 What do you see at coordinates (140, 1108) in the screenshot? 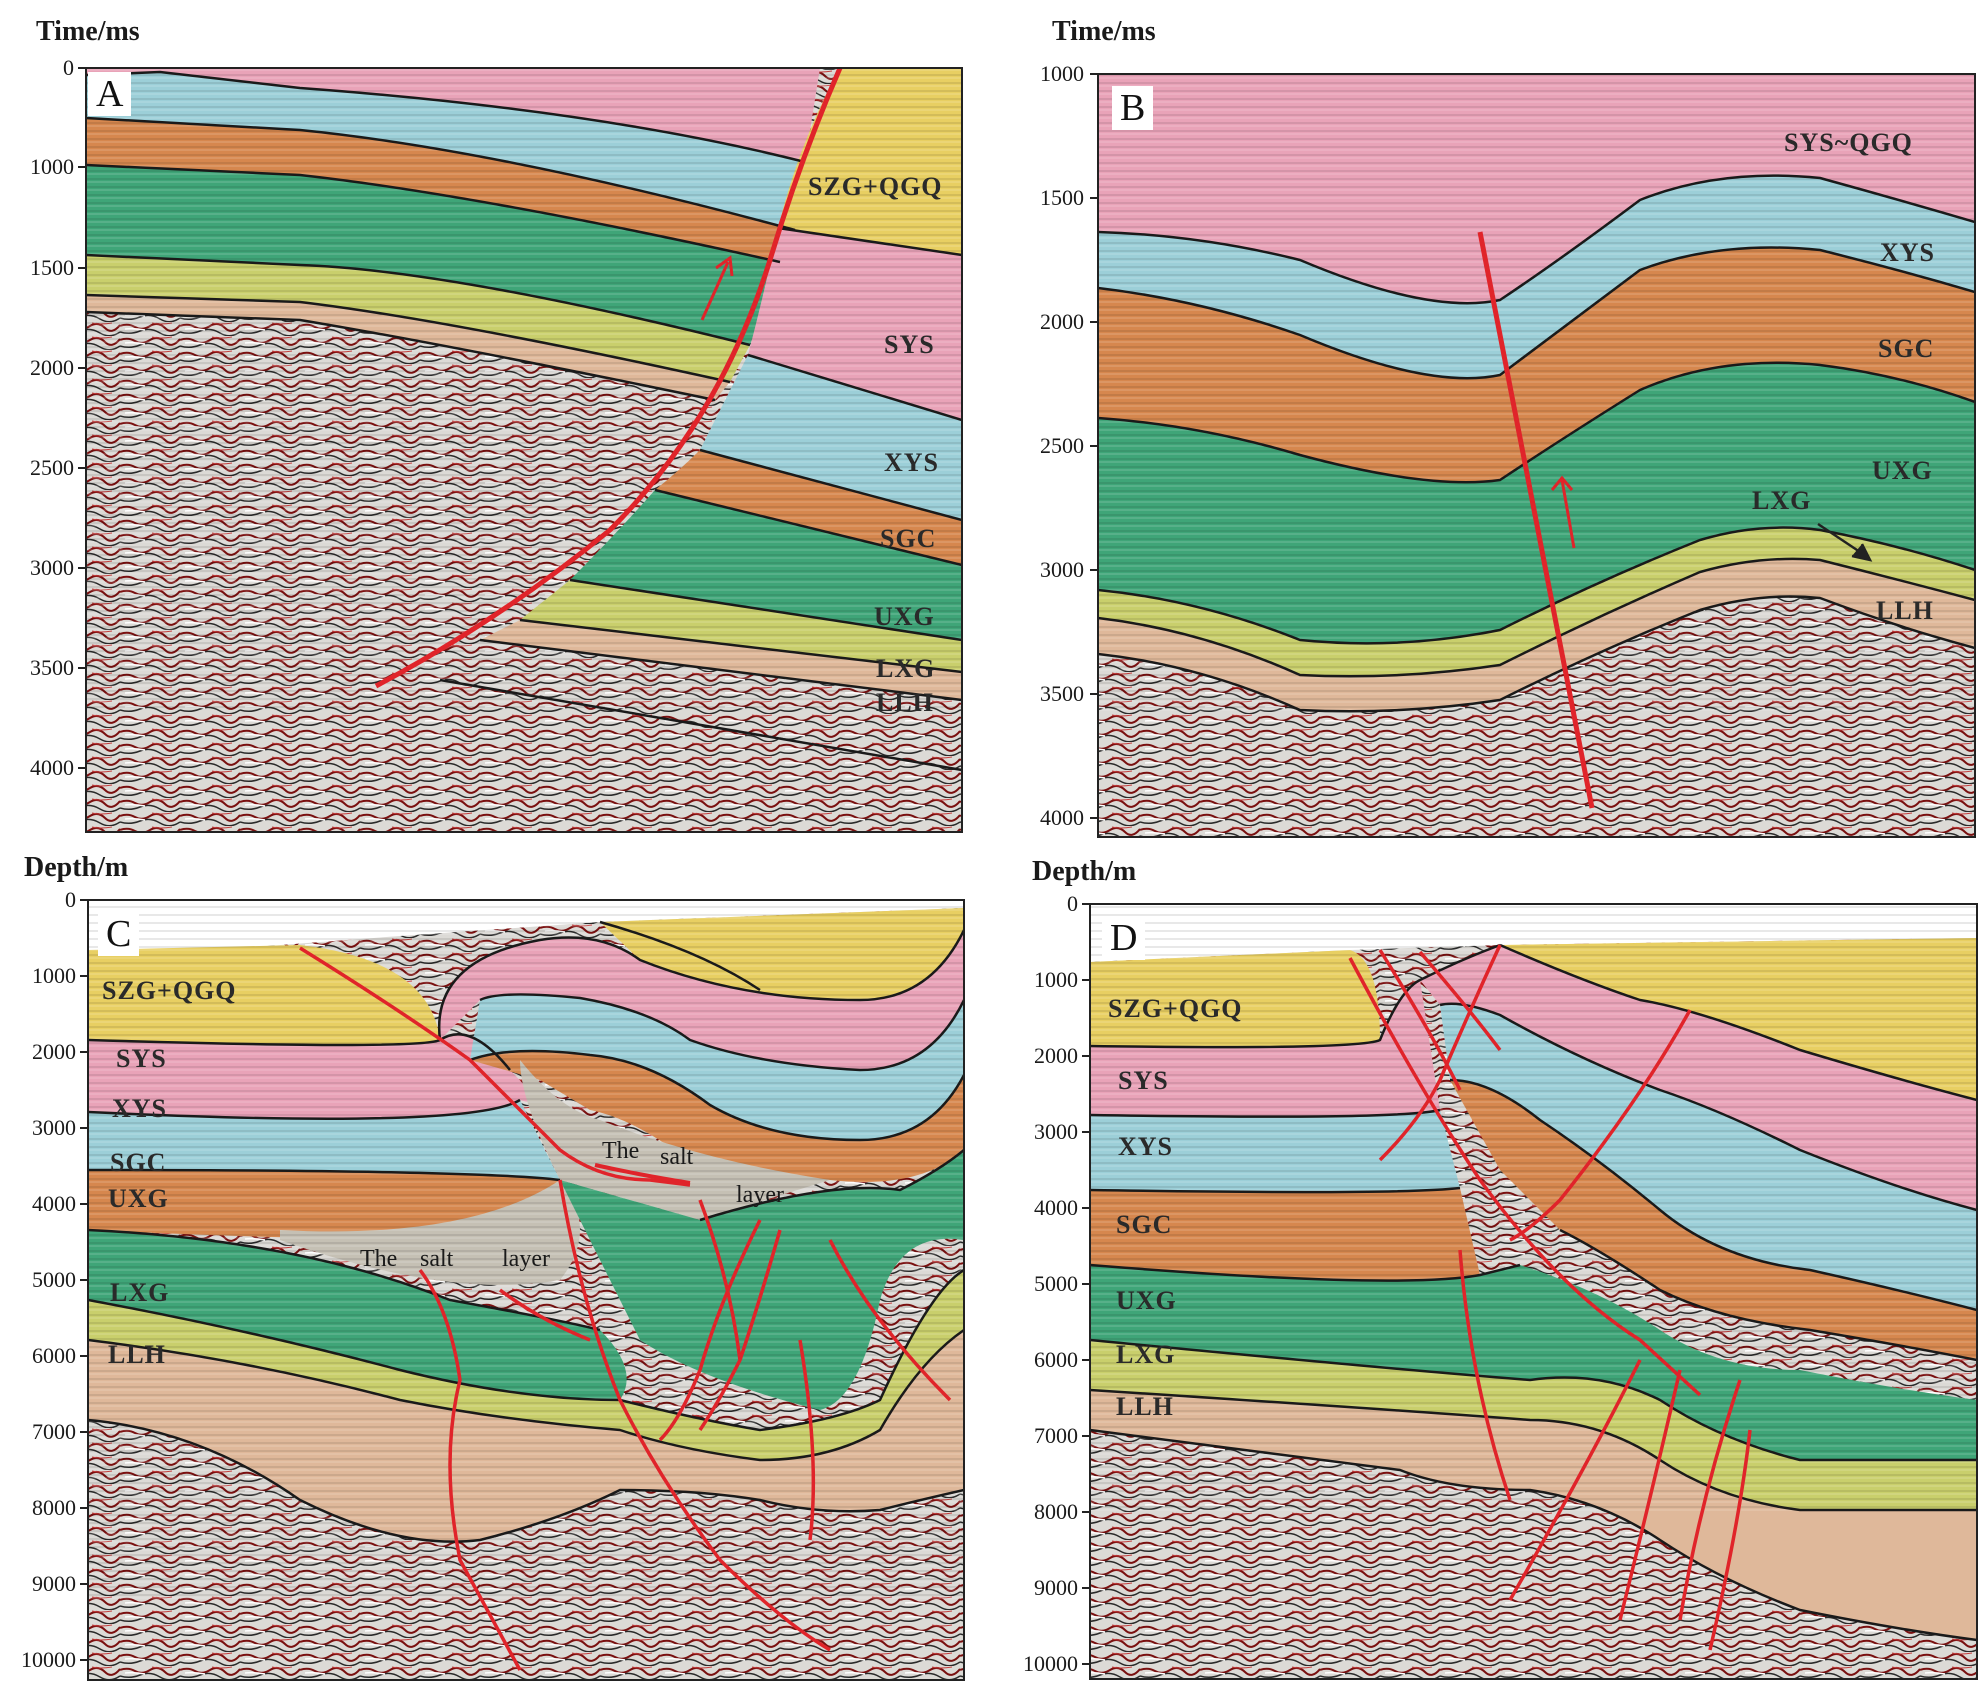
I see `panel-c-unit-label: XYS` at bounding box center [140, 1108].